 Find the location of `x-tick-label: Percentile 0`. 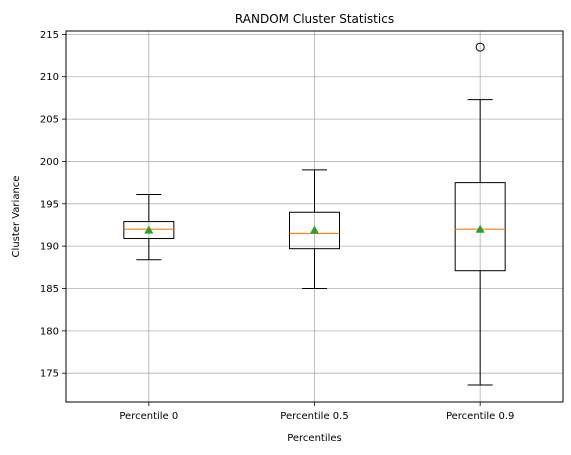

x-tick-label: Percentile 0 is located at coordinates (148, 416).